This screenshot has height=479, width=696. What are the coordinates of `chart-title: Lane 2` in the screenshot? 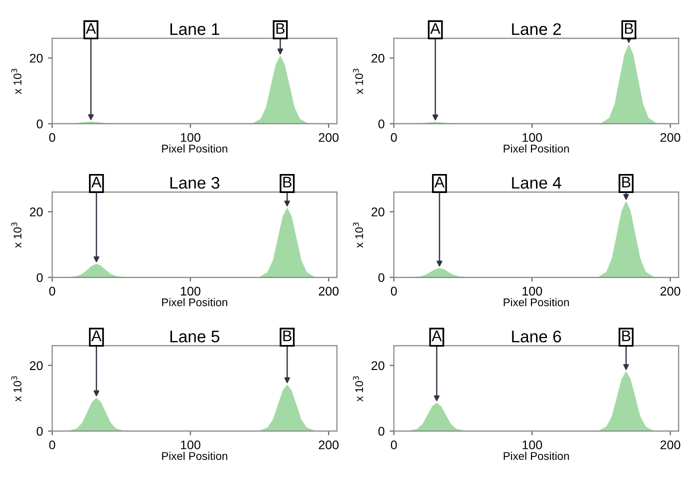 It's located at (536, 29).